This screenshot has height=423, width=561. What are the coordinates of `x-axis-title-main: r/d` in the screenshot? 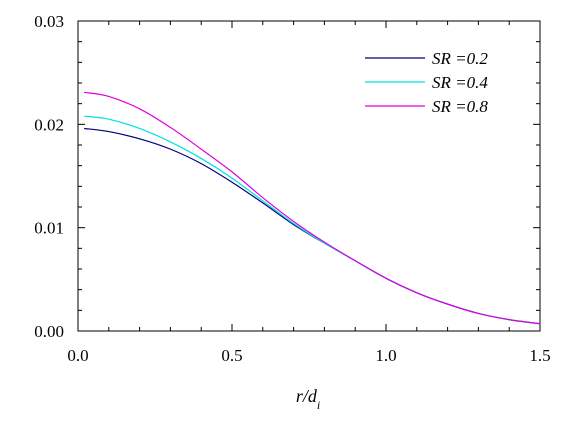 It's located at (307, 396).